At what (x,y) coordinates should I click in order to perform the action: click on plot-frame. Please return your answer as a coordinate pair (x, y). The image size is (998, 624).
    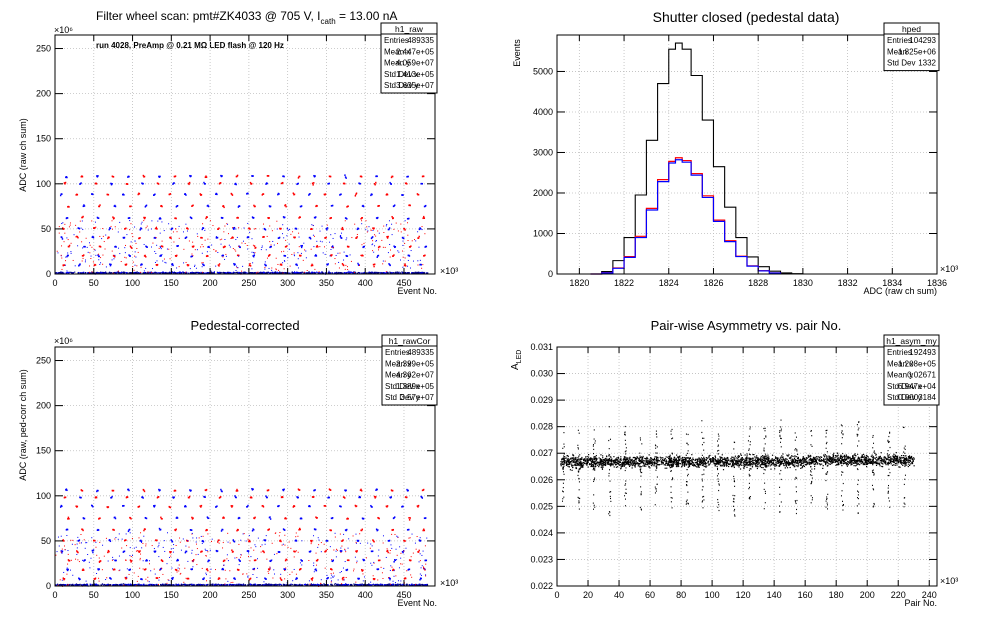
    Looking at the image, I should click on (245, 154).